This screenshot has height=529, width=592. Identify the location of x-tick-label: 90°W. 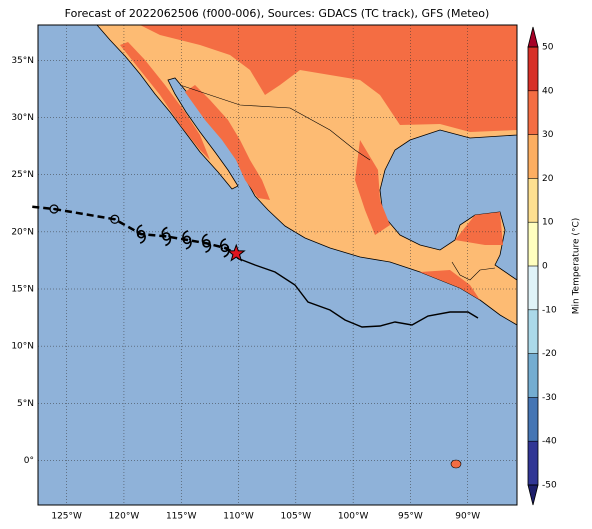
(467, 517).